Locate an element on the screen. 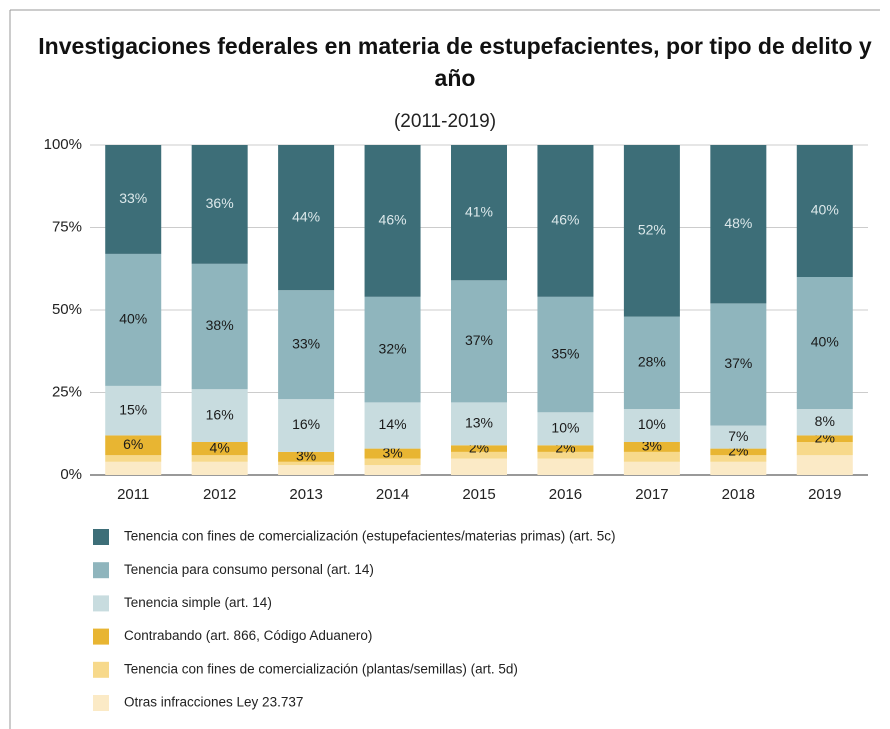  data-label: 38% is located at coordinates (220, 325).